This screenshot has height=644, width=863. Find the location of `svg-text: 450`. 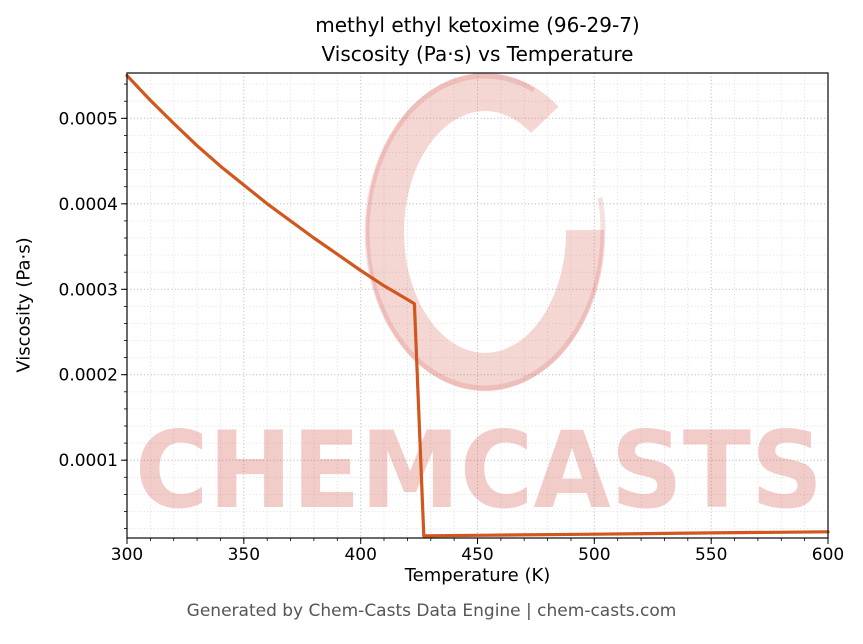

svg-text: 450 is located at coordinates (477, 555).